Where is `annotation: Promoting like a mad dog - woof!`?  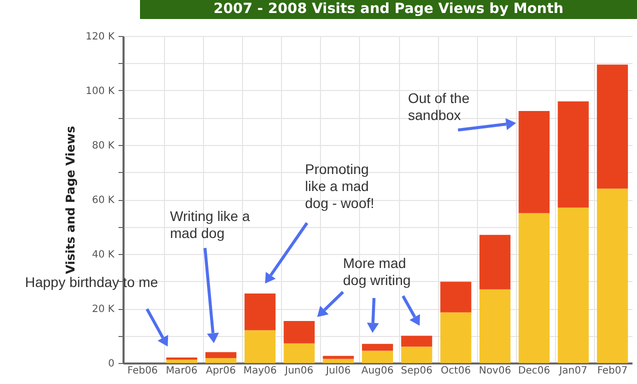
annotation: Promoting like a mad dog - woof! is located at coordinates (339, 186).